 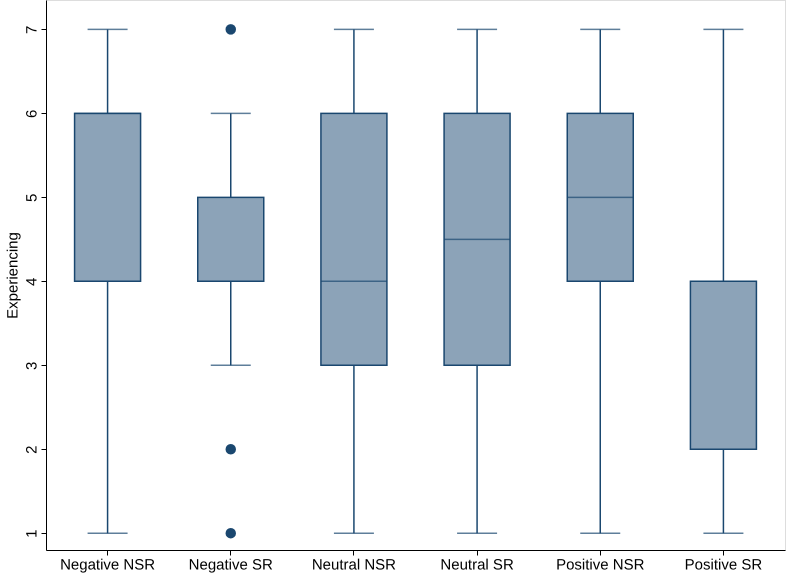 What do you see at coordinates (477, 565) in the screenshot?
I see `x-tick-label: Neutral SR` at bounding box center [477, 565].